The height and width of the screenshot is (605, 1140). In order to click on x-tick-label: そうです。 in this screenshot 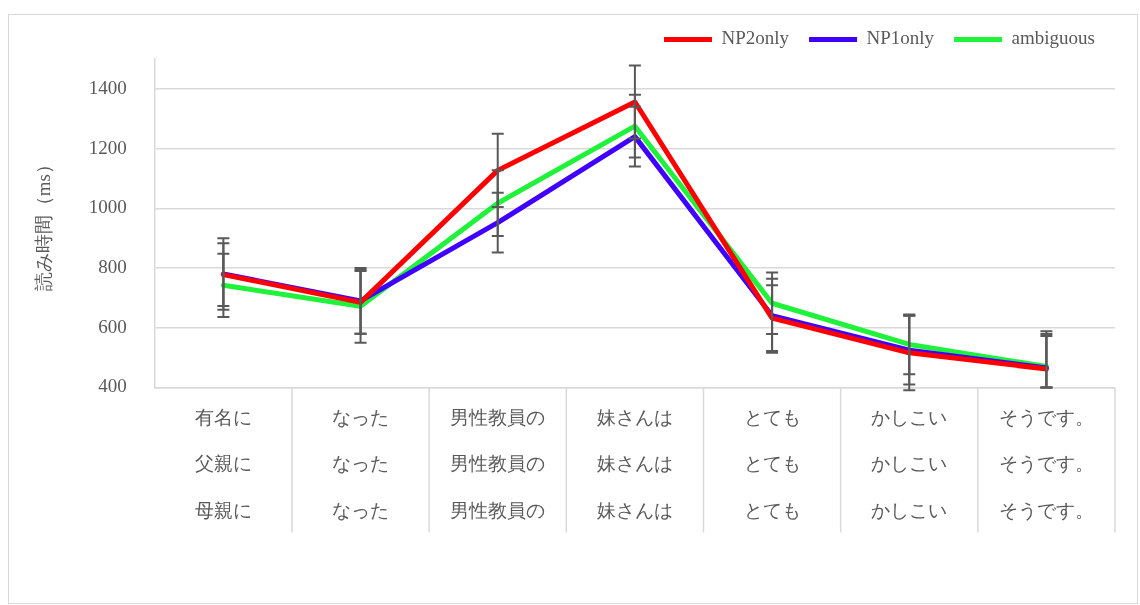, I will do `click(1046, 417)`.